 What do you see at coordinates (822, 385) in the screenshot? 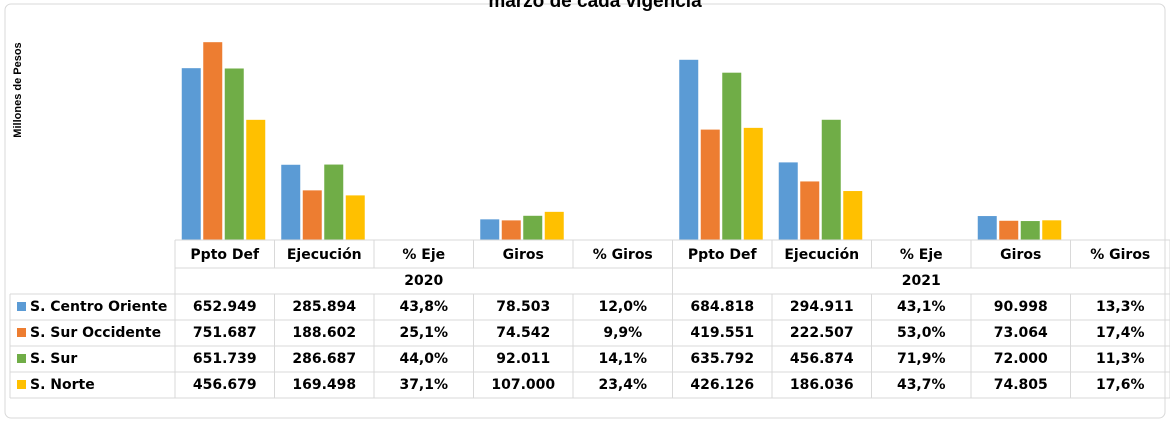
I see `table-cell: 186.036` at bounding box center [822, 385].